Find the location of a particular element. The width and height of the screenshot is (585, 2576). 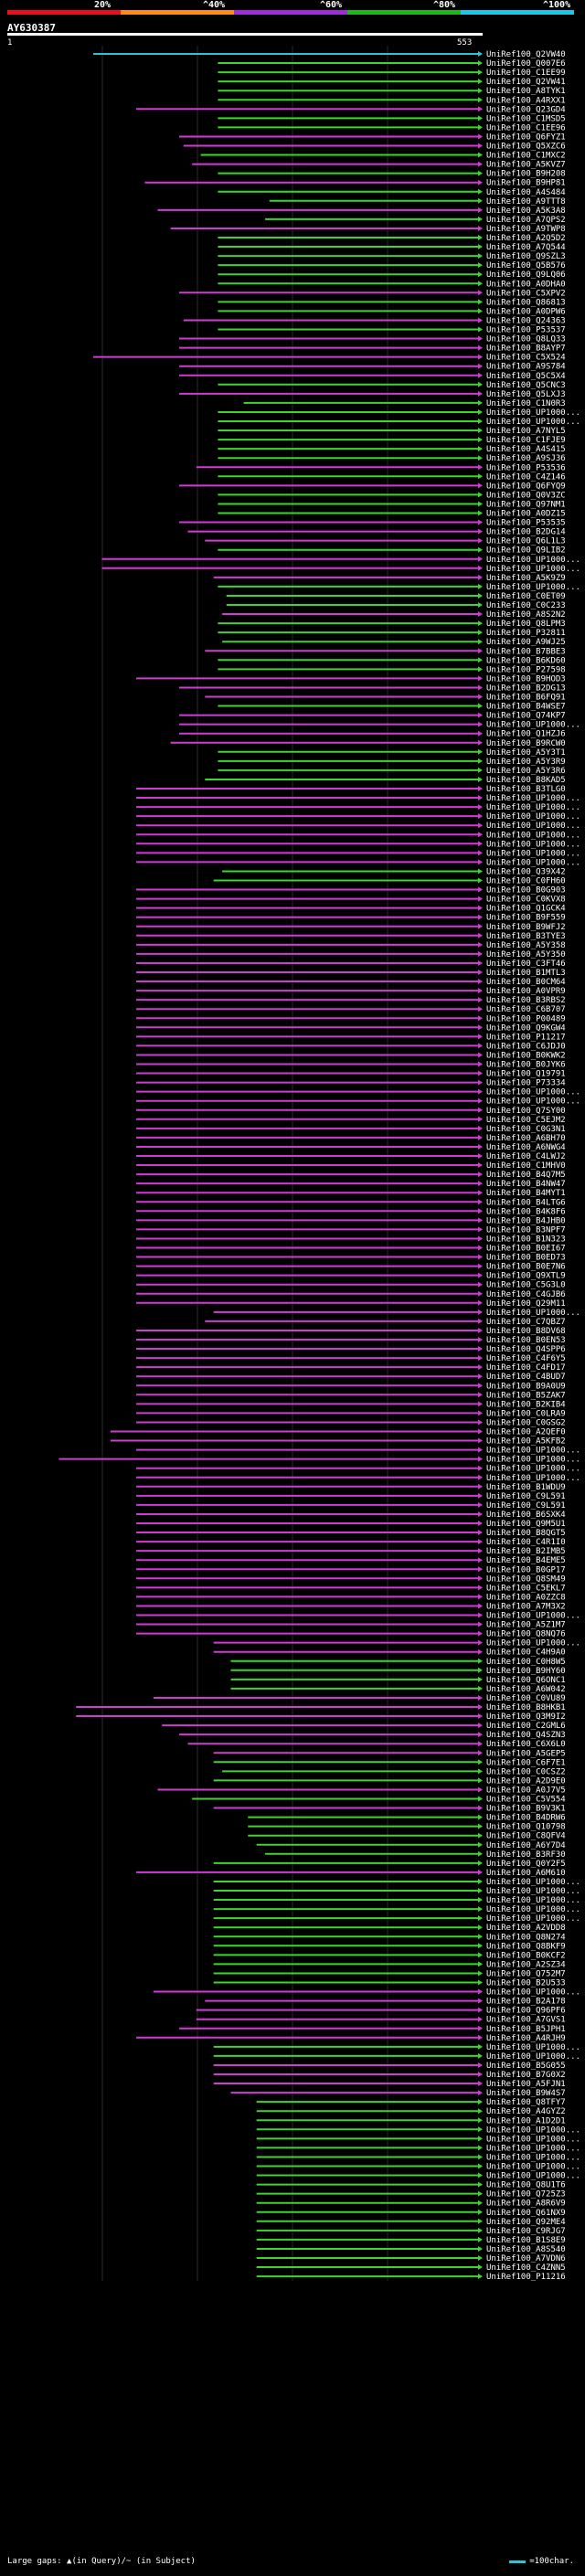

hit-row: UniRef100_C5V554 is located at coordinates (379, 1800).